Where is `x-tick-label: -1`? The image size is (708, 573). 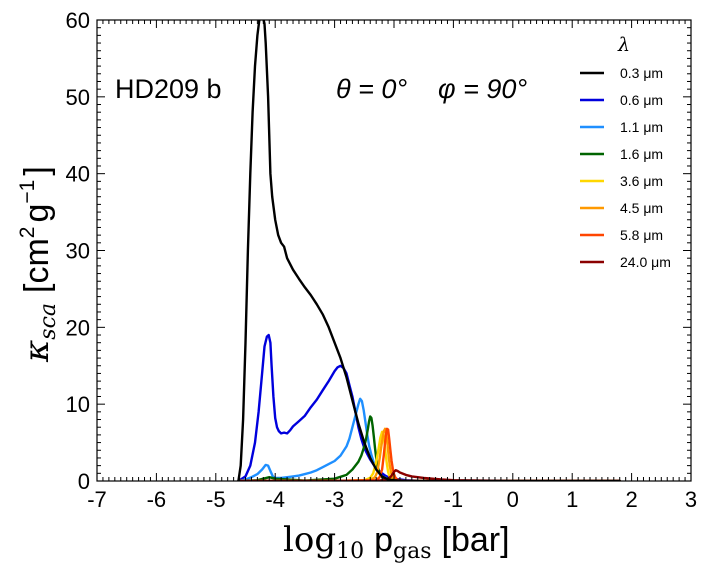
x-tick-label: -1 is located at coordinates (454, 499).